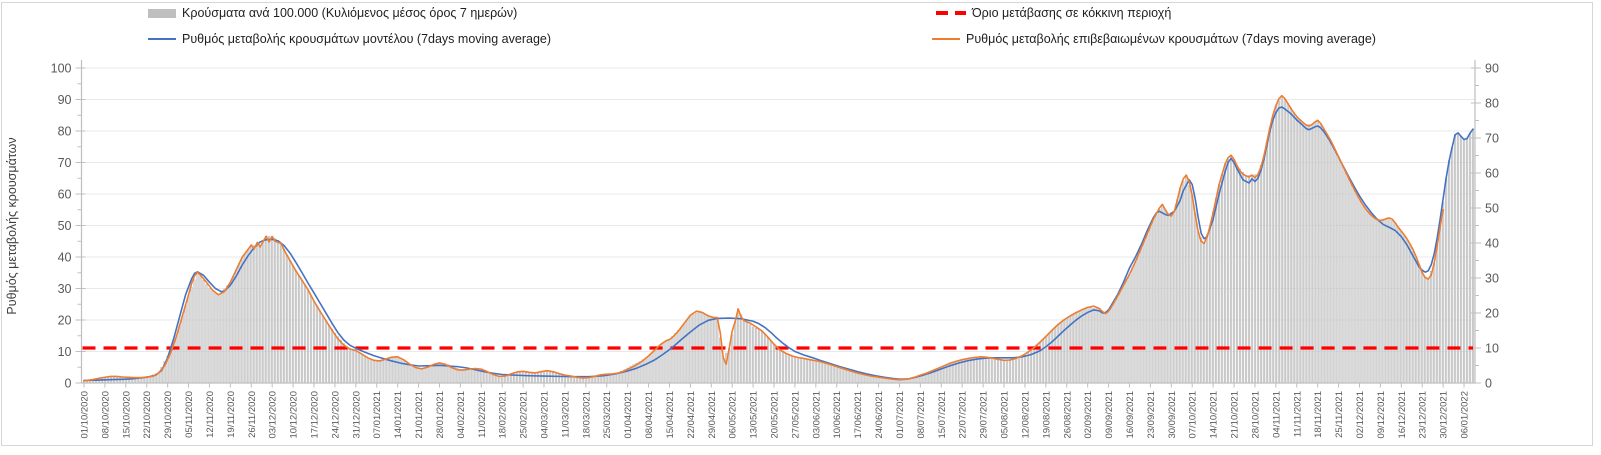 The height and width of the screenshot is (455, 1601). Describe the element at coordinates (900, 415) in the screenshot. I see `x-tick-label: 01/07/2021` at that location.